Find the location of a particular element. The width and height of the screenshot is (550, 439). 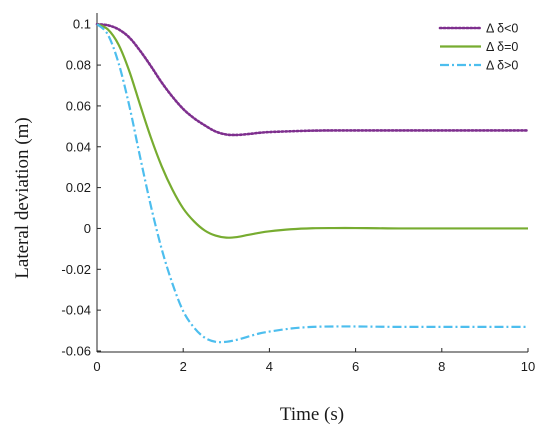

legend-label: Δ δ>0 is located at coordinates (502, 66).